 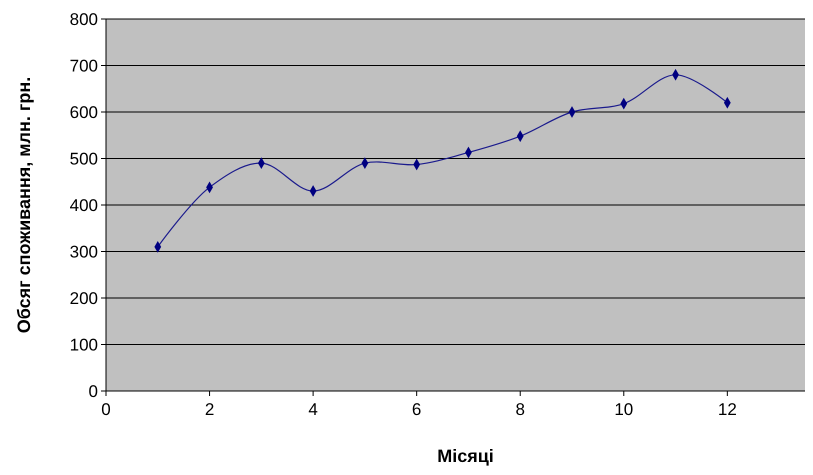 What do you see at coordinates (84, 205) in the screenshot?
I see `y-tick-label: 400` at bounding box center [84, 205].